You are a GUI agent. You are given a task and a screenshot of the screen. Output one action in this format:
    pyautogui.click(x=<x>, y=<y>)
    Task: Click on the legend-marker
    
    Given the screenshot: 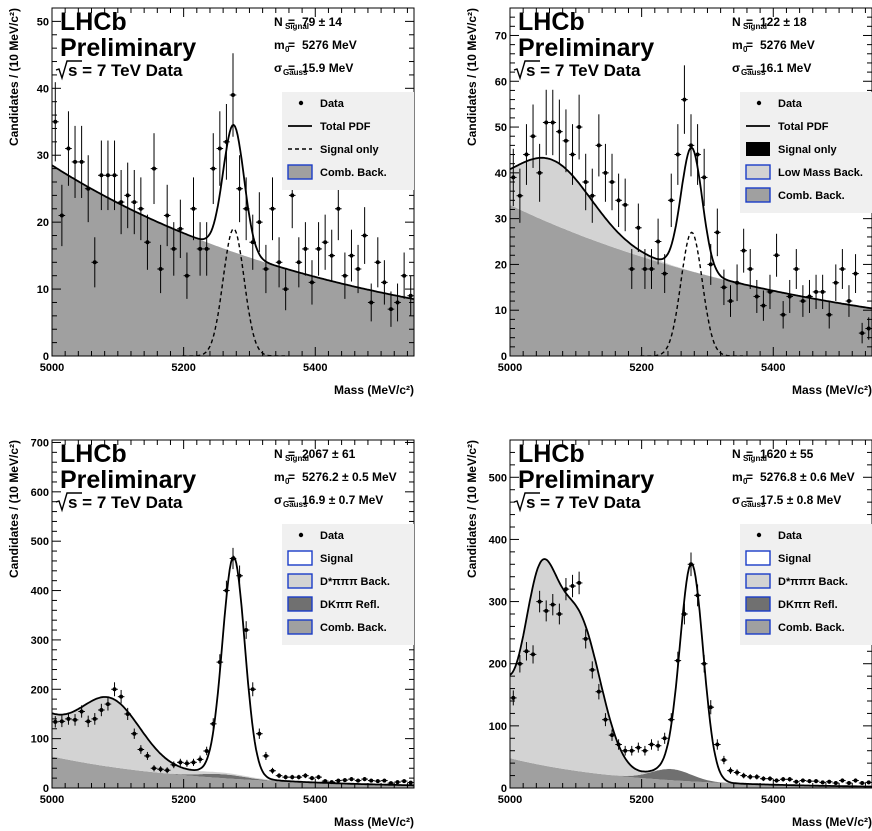 What is the action you would take?
    pyautogui.click(x=301, y=103)
    